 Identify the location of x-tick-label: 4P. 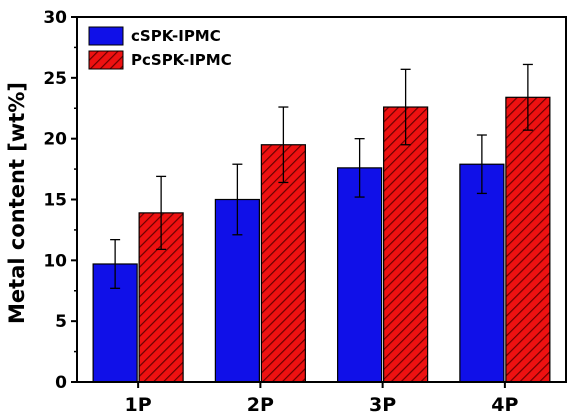
(504, 405).